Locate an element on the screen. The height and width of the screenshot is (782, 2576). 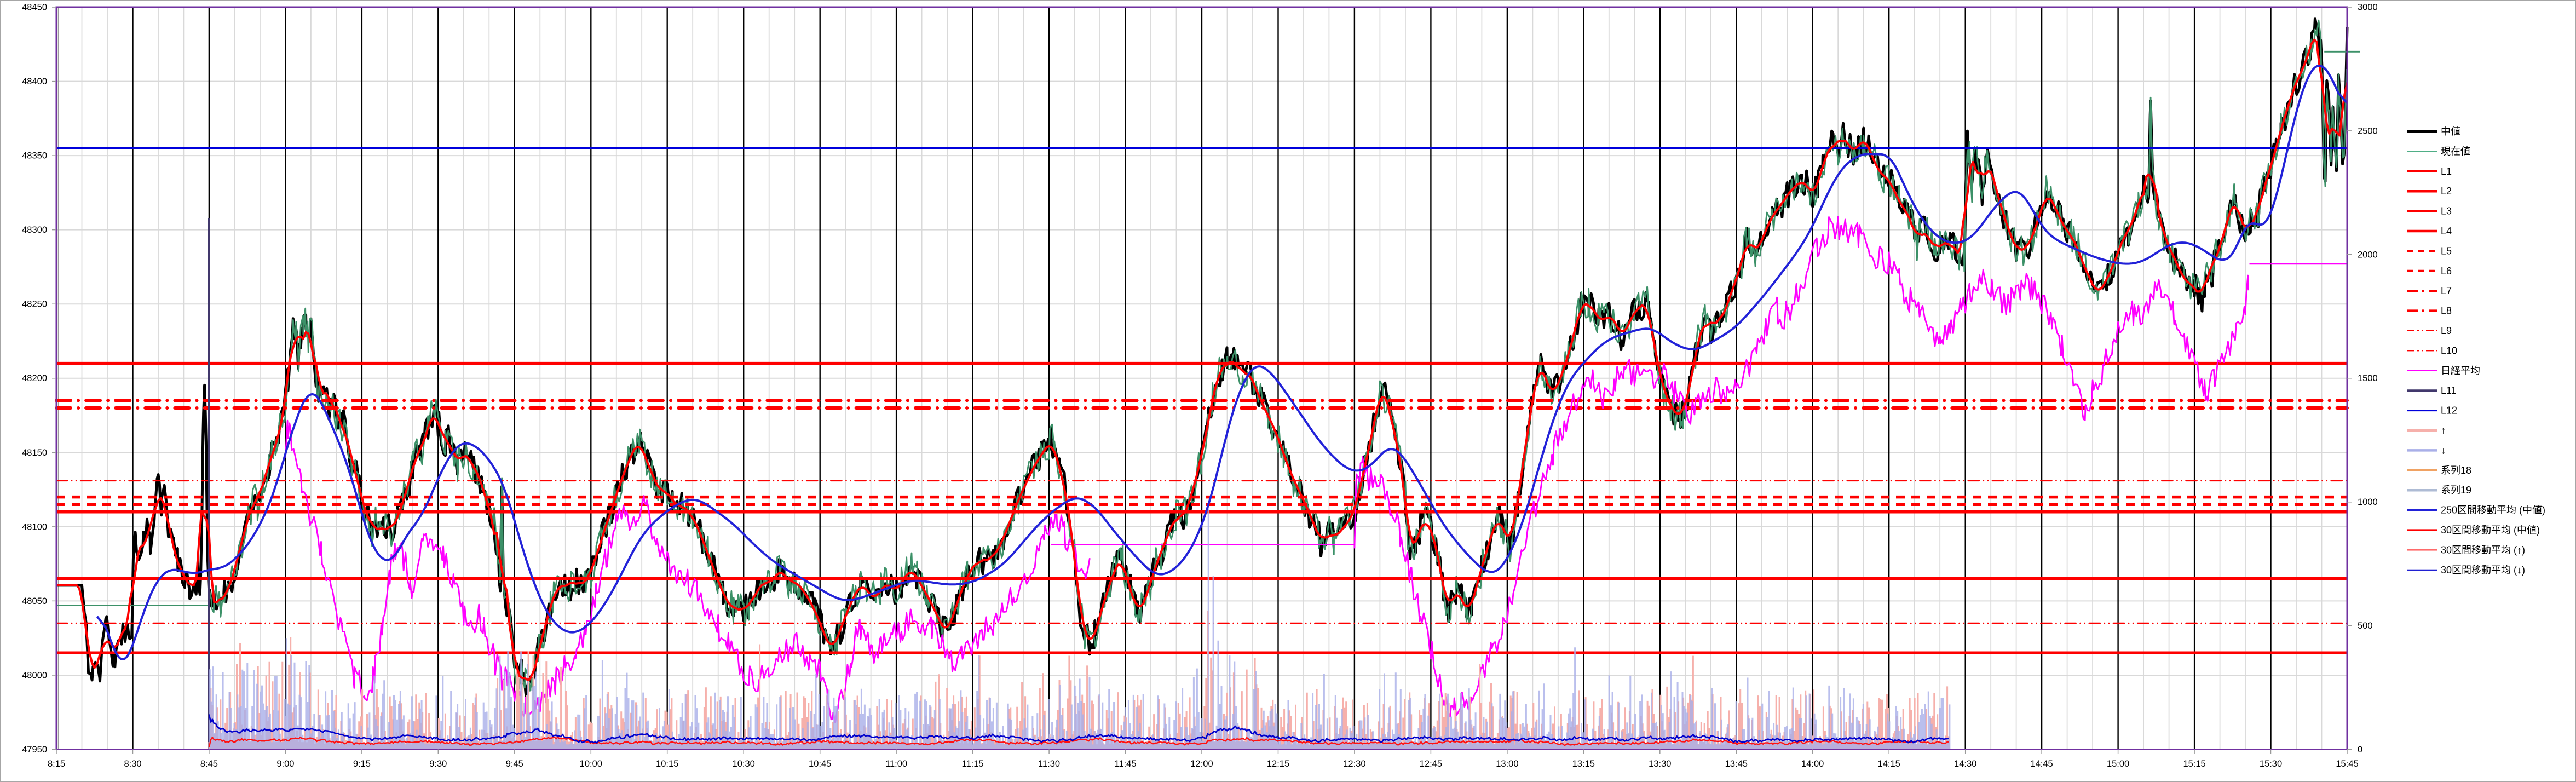
svg-text: 現在値 is located at coordinates (2455, 151).